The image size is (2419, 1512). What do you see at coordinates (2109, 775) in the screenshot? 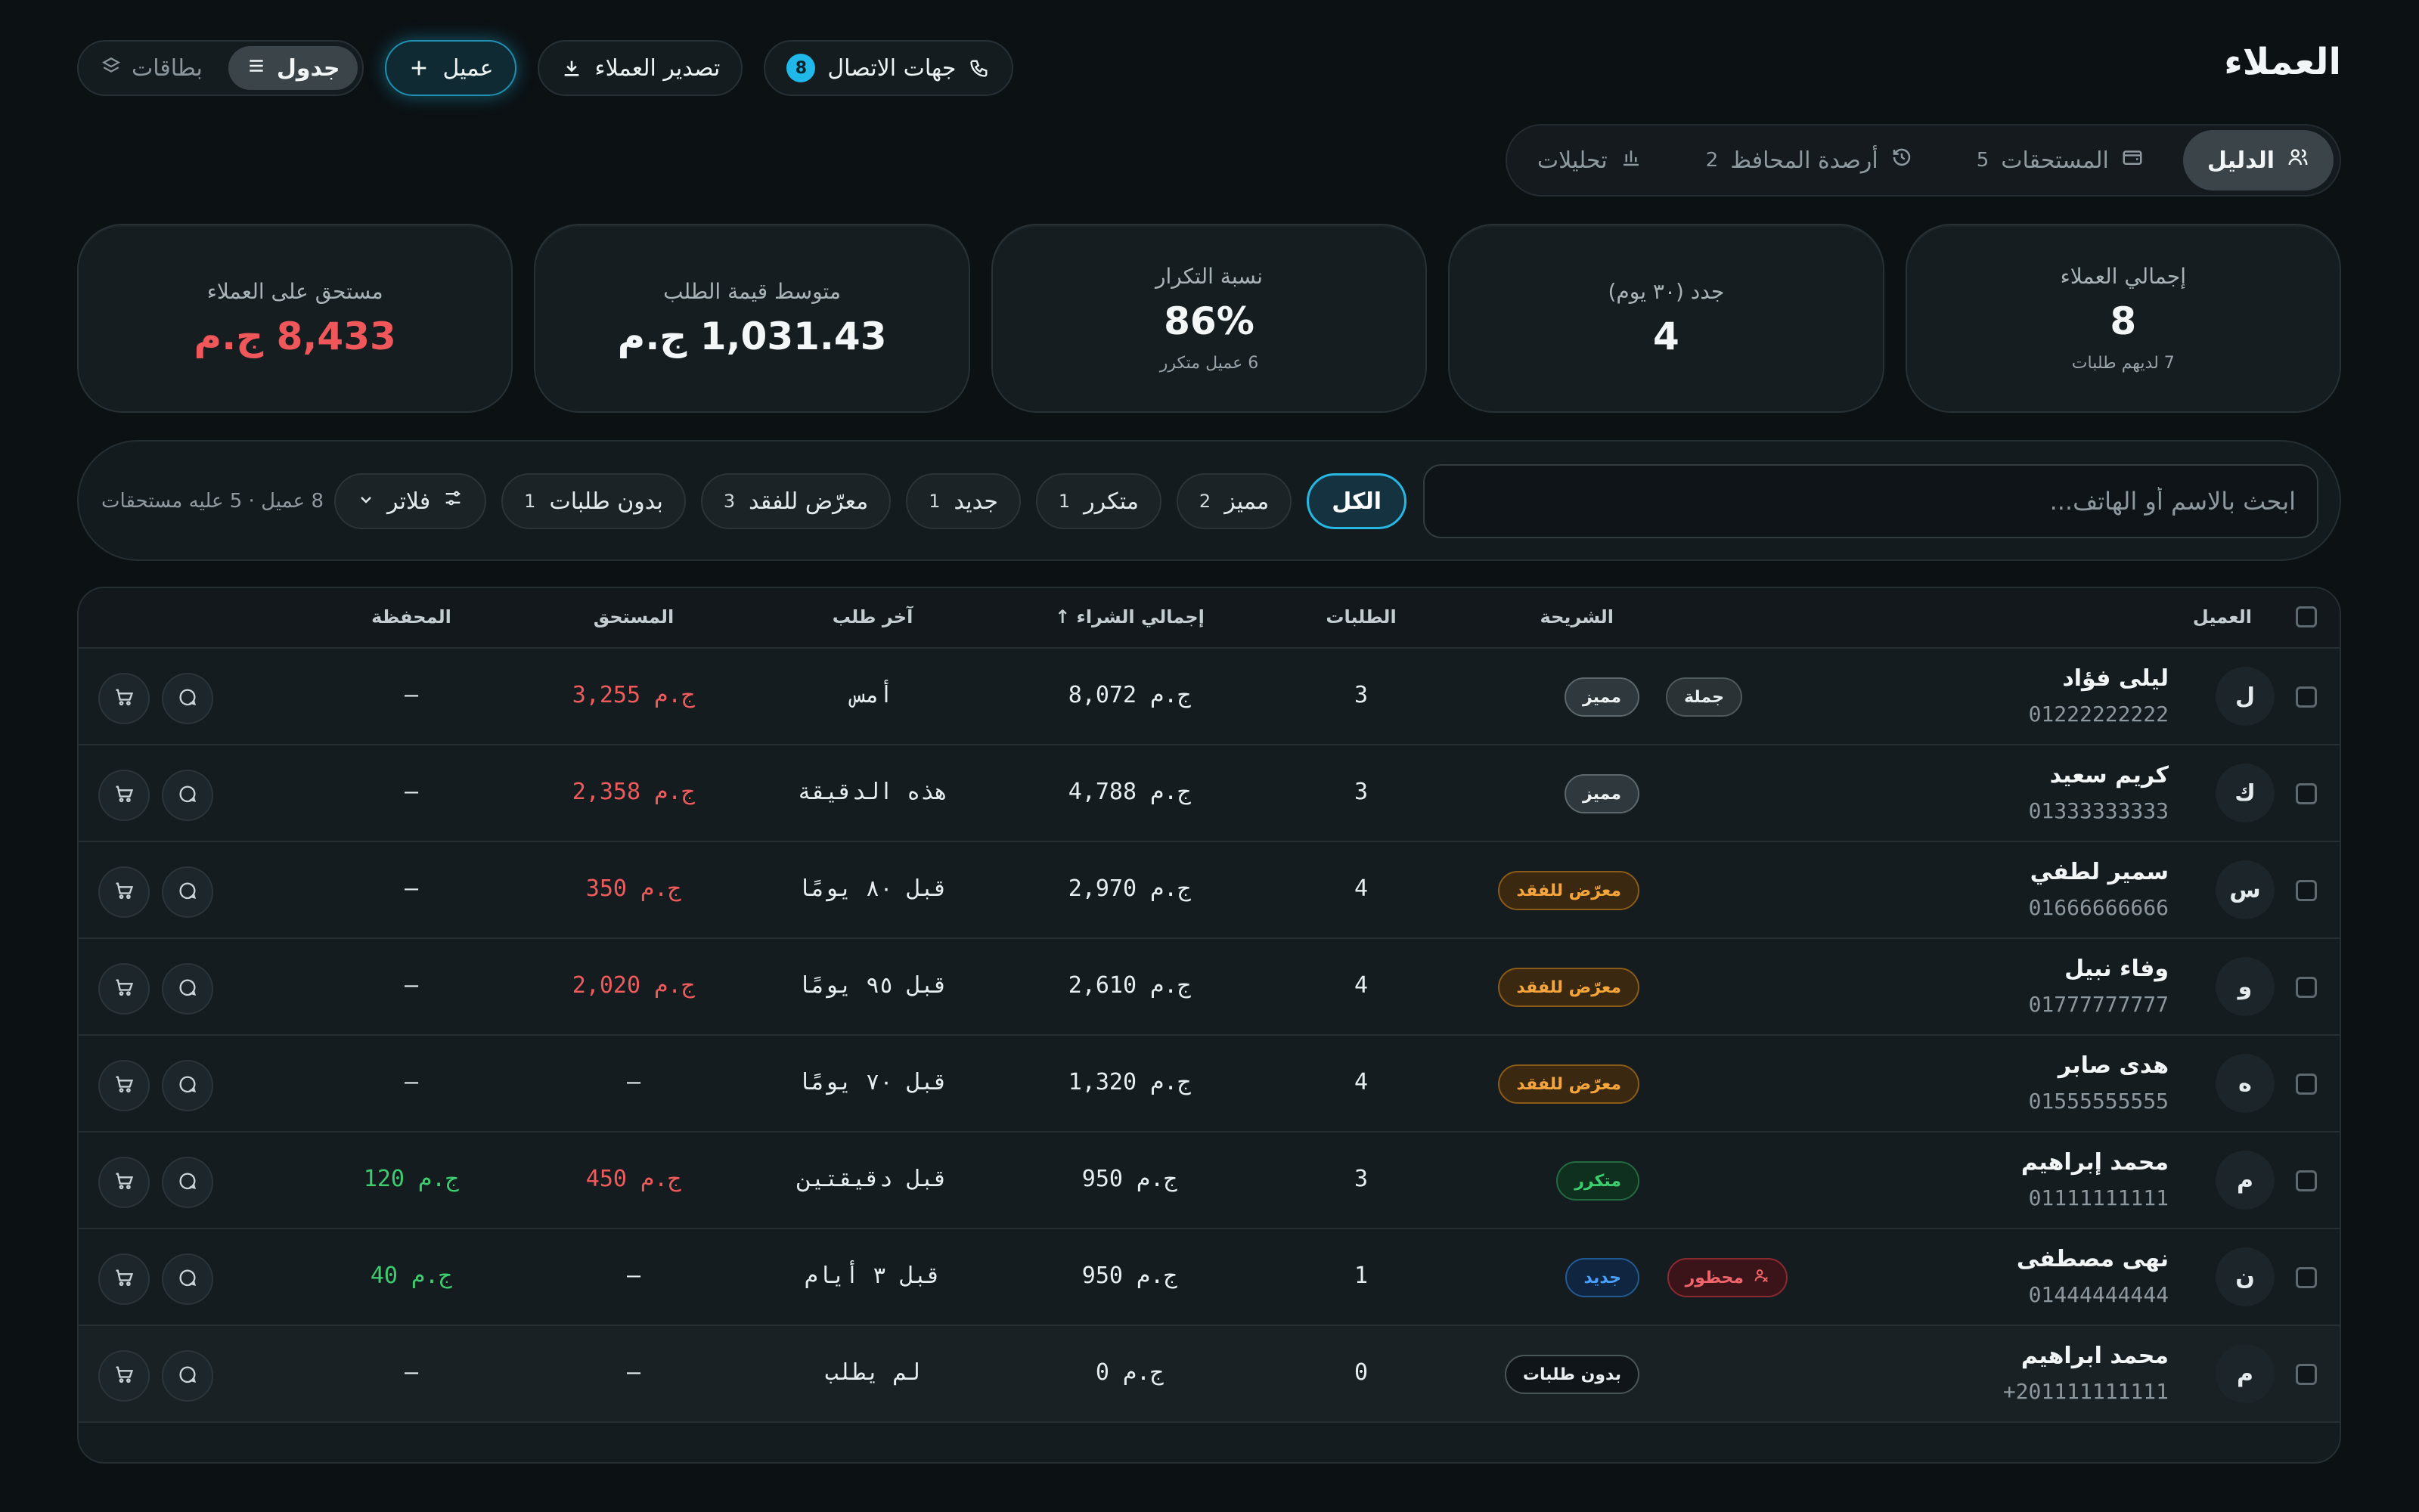
I see `customer-name: كريم سعيد` at bounding box center [2109, 775].